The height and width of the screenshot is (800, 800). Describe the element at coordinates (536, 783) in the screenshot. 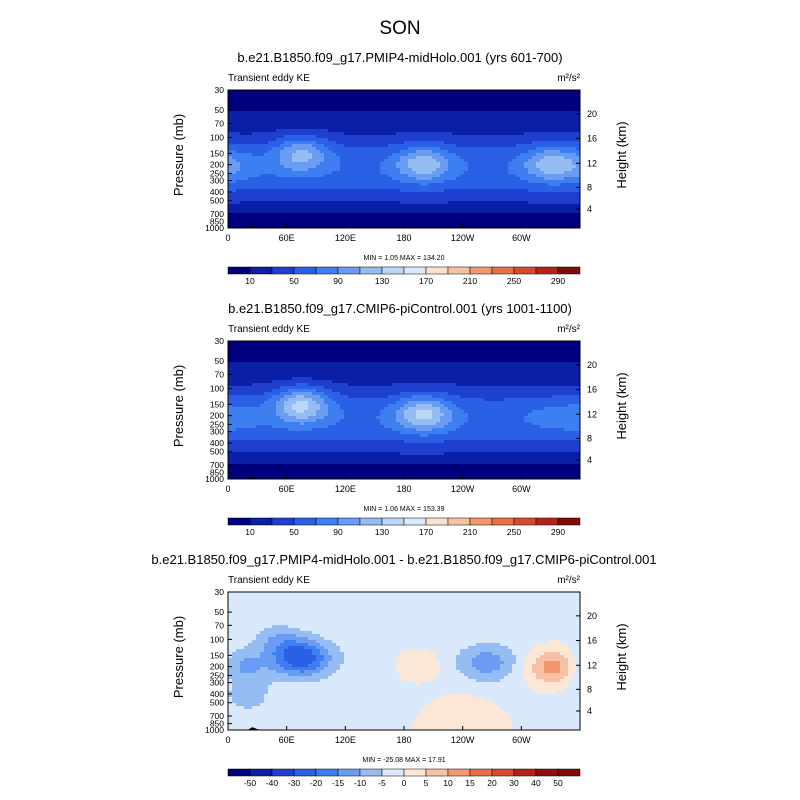

I see `colorbar-label: 40` at that location.